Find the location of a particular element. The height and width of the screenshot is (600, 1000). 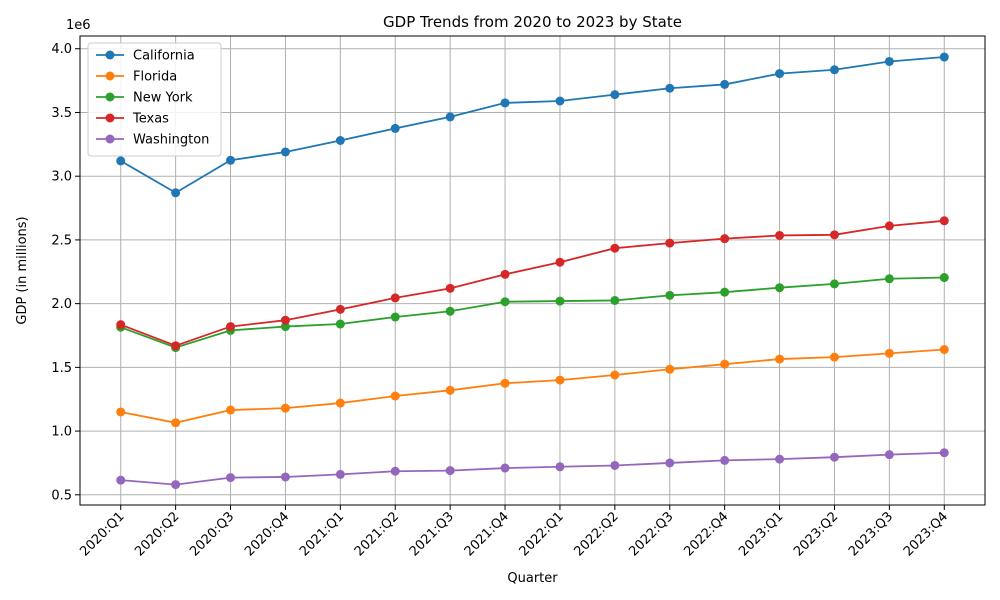

y-axis-offset-label: 1e6 is located at coordinates (78, 25).